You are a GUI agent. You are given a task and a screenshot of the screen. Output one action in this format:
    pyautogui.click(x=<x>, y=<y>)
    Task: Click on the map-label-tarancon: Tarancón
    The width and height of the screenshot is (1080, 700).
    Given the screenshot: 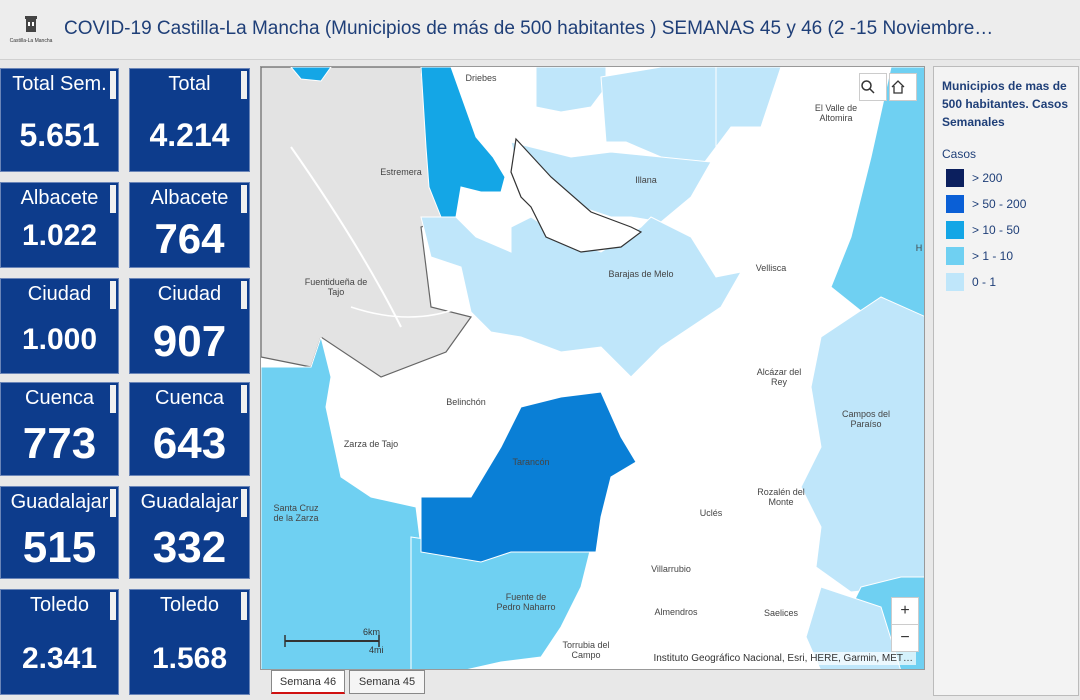 What is the action you would take?
    pyautogui.click(x=531, y=462)
    